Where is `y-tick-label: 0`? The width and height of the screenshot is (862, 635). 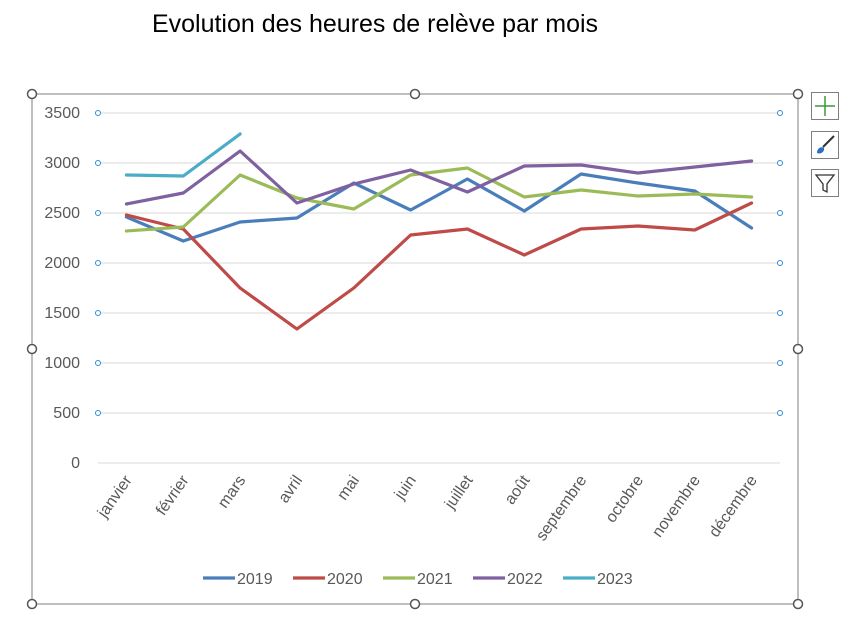 y-tick-label: 0 is located at coordinates (75, 463).